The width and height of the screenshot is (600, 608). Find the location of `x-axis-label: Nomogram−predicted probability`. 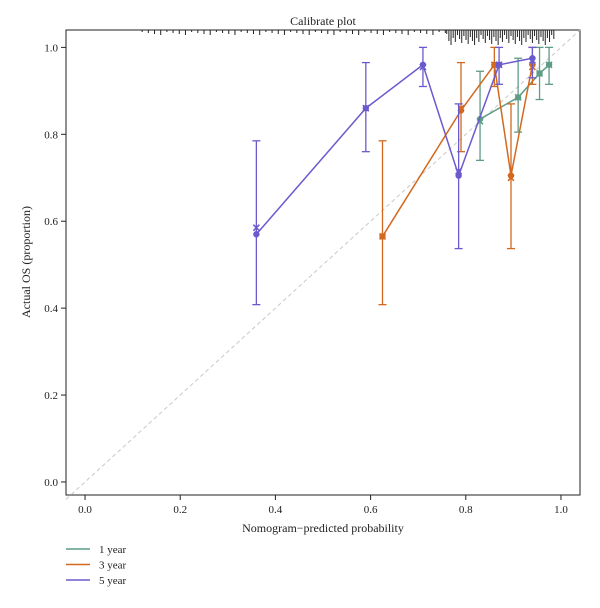

x-axis-label: Nomogram−predicted probability is located at coordinates (323, 528).